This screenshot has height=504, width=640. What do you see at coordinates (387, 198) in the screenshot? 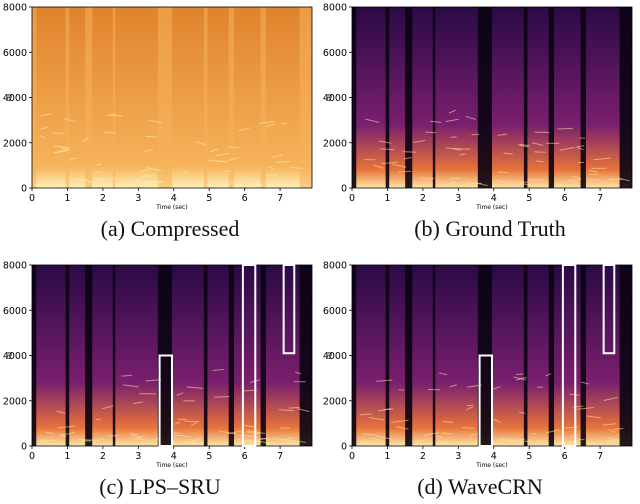
I see `x-tick-label: 1` at bounding box center [387, 198].